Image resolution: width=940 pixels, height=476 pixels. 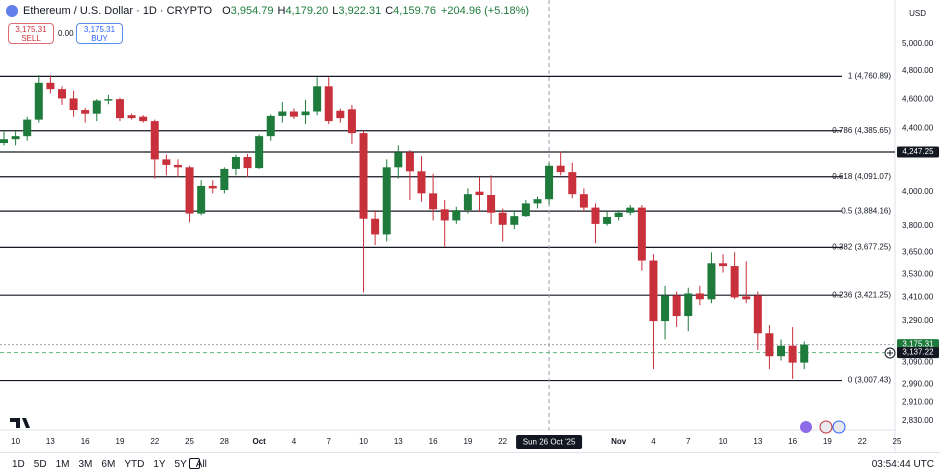 What do you see at coordinates (85, 464) in the screenshot?
I see `range-button: 3M` at bounding box center [85, 464].